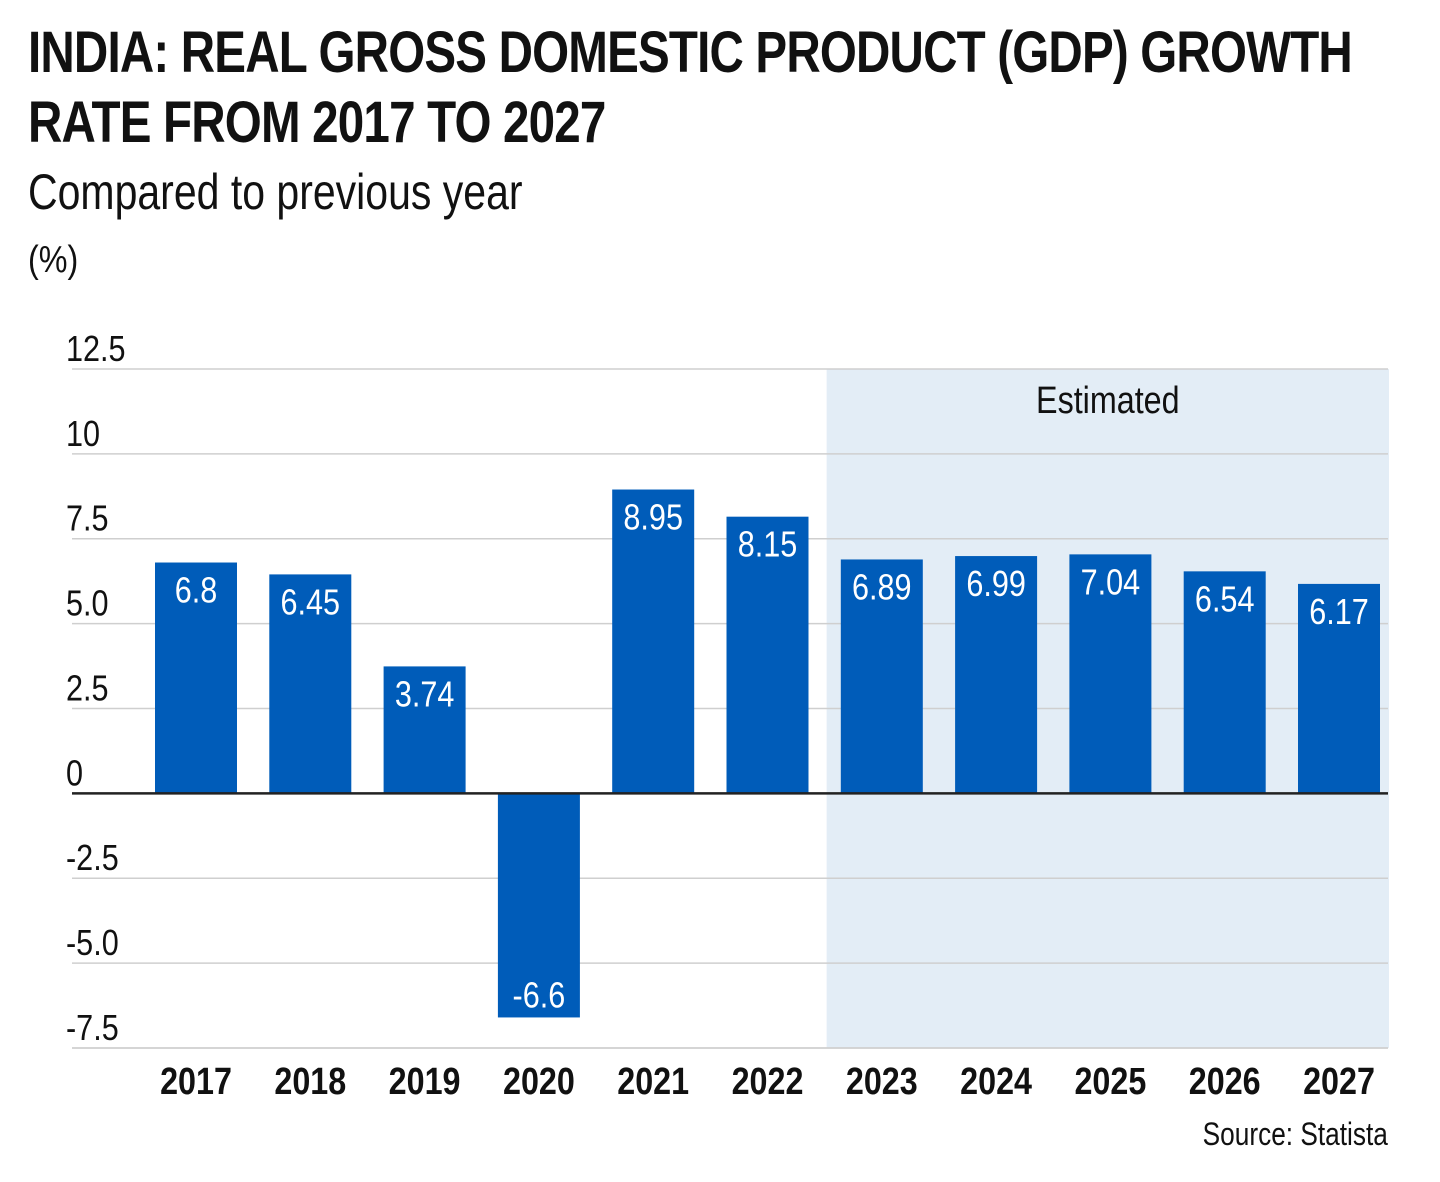 Image resolution: width=1440 pixels, height=1182 pixels. What do you see at coordinates (196, 678) in the screenshot?
I see `bar-2017` at bounding box center [196, 678].